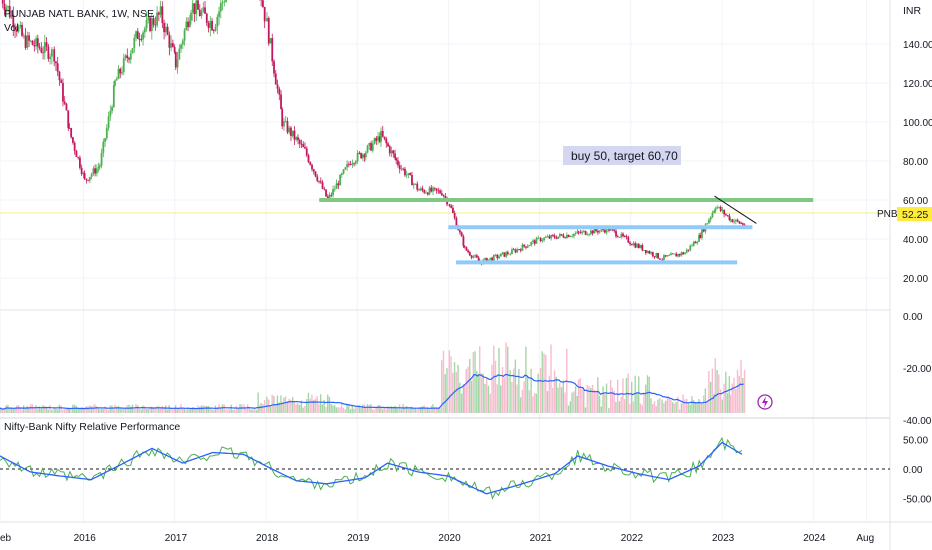  I want to click on time-tick-label: 2020, so click(449, 538).